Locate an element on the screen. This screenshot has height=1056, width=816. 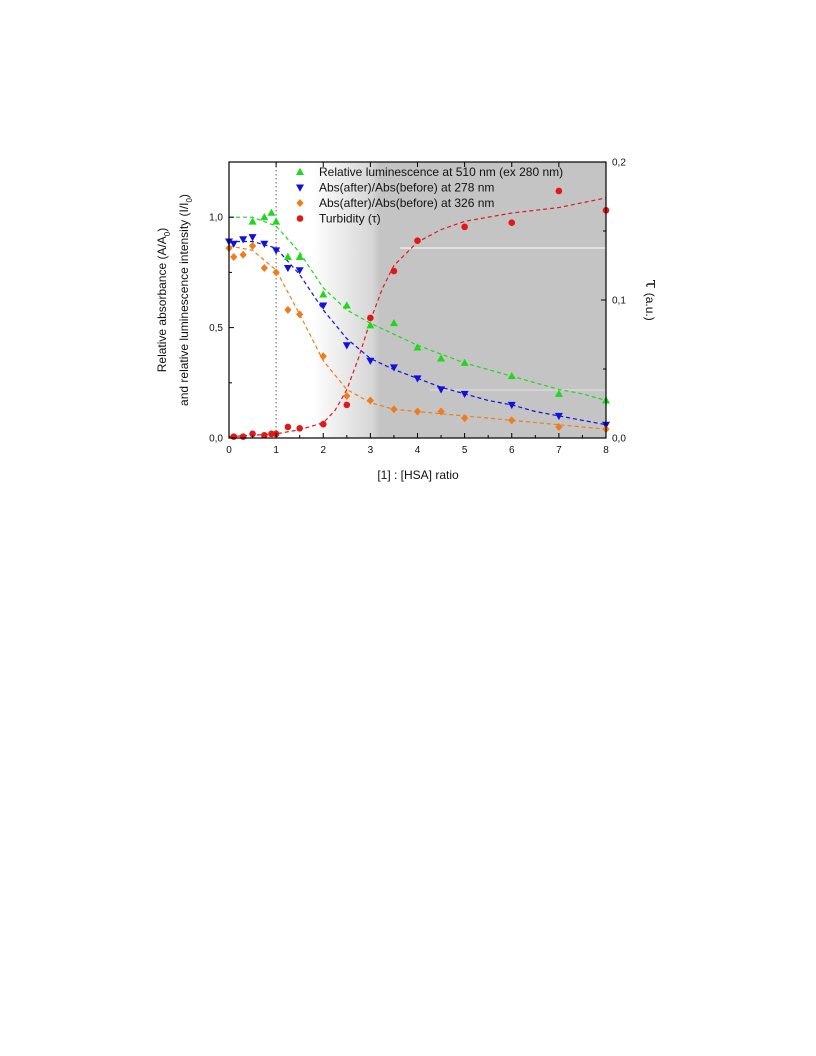
plot-background is located at coordinates (417, 300).